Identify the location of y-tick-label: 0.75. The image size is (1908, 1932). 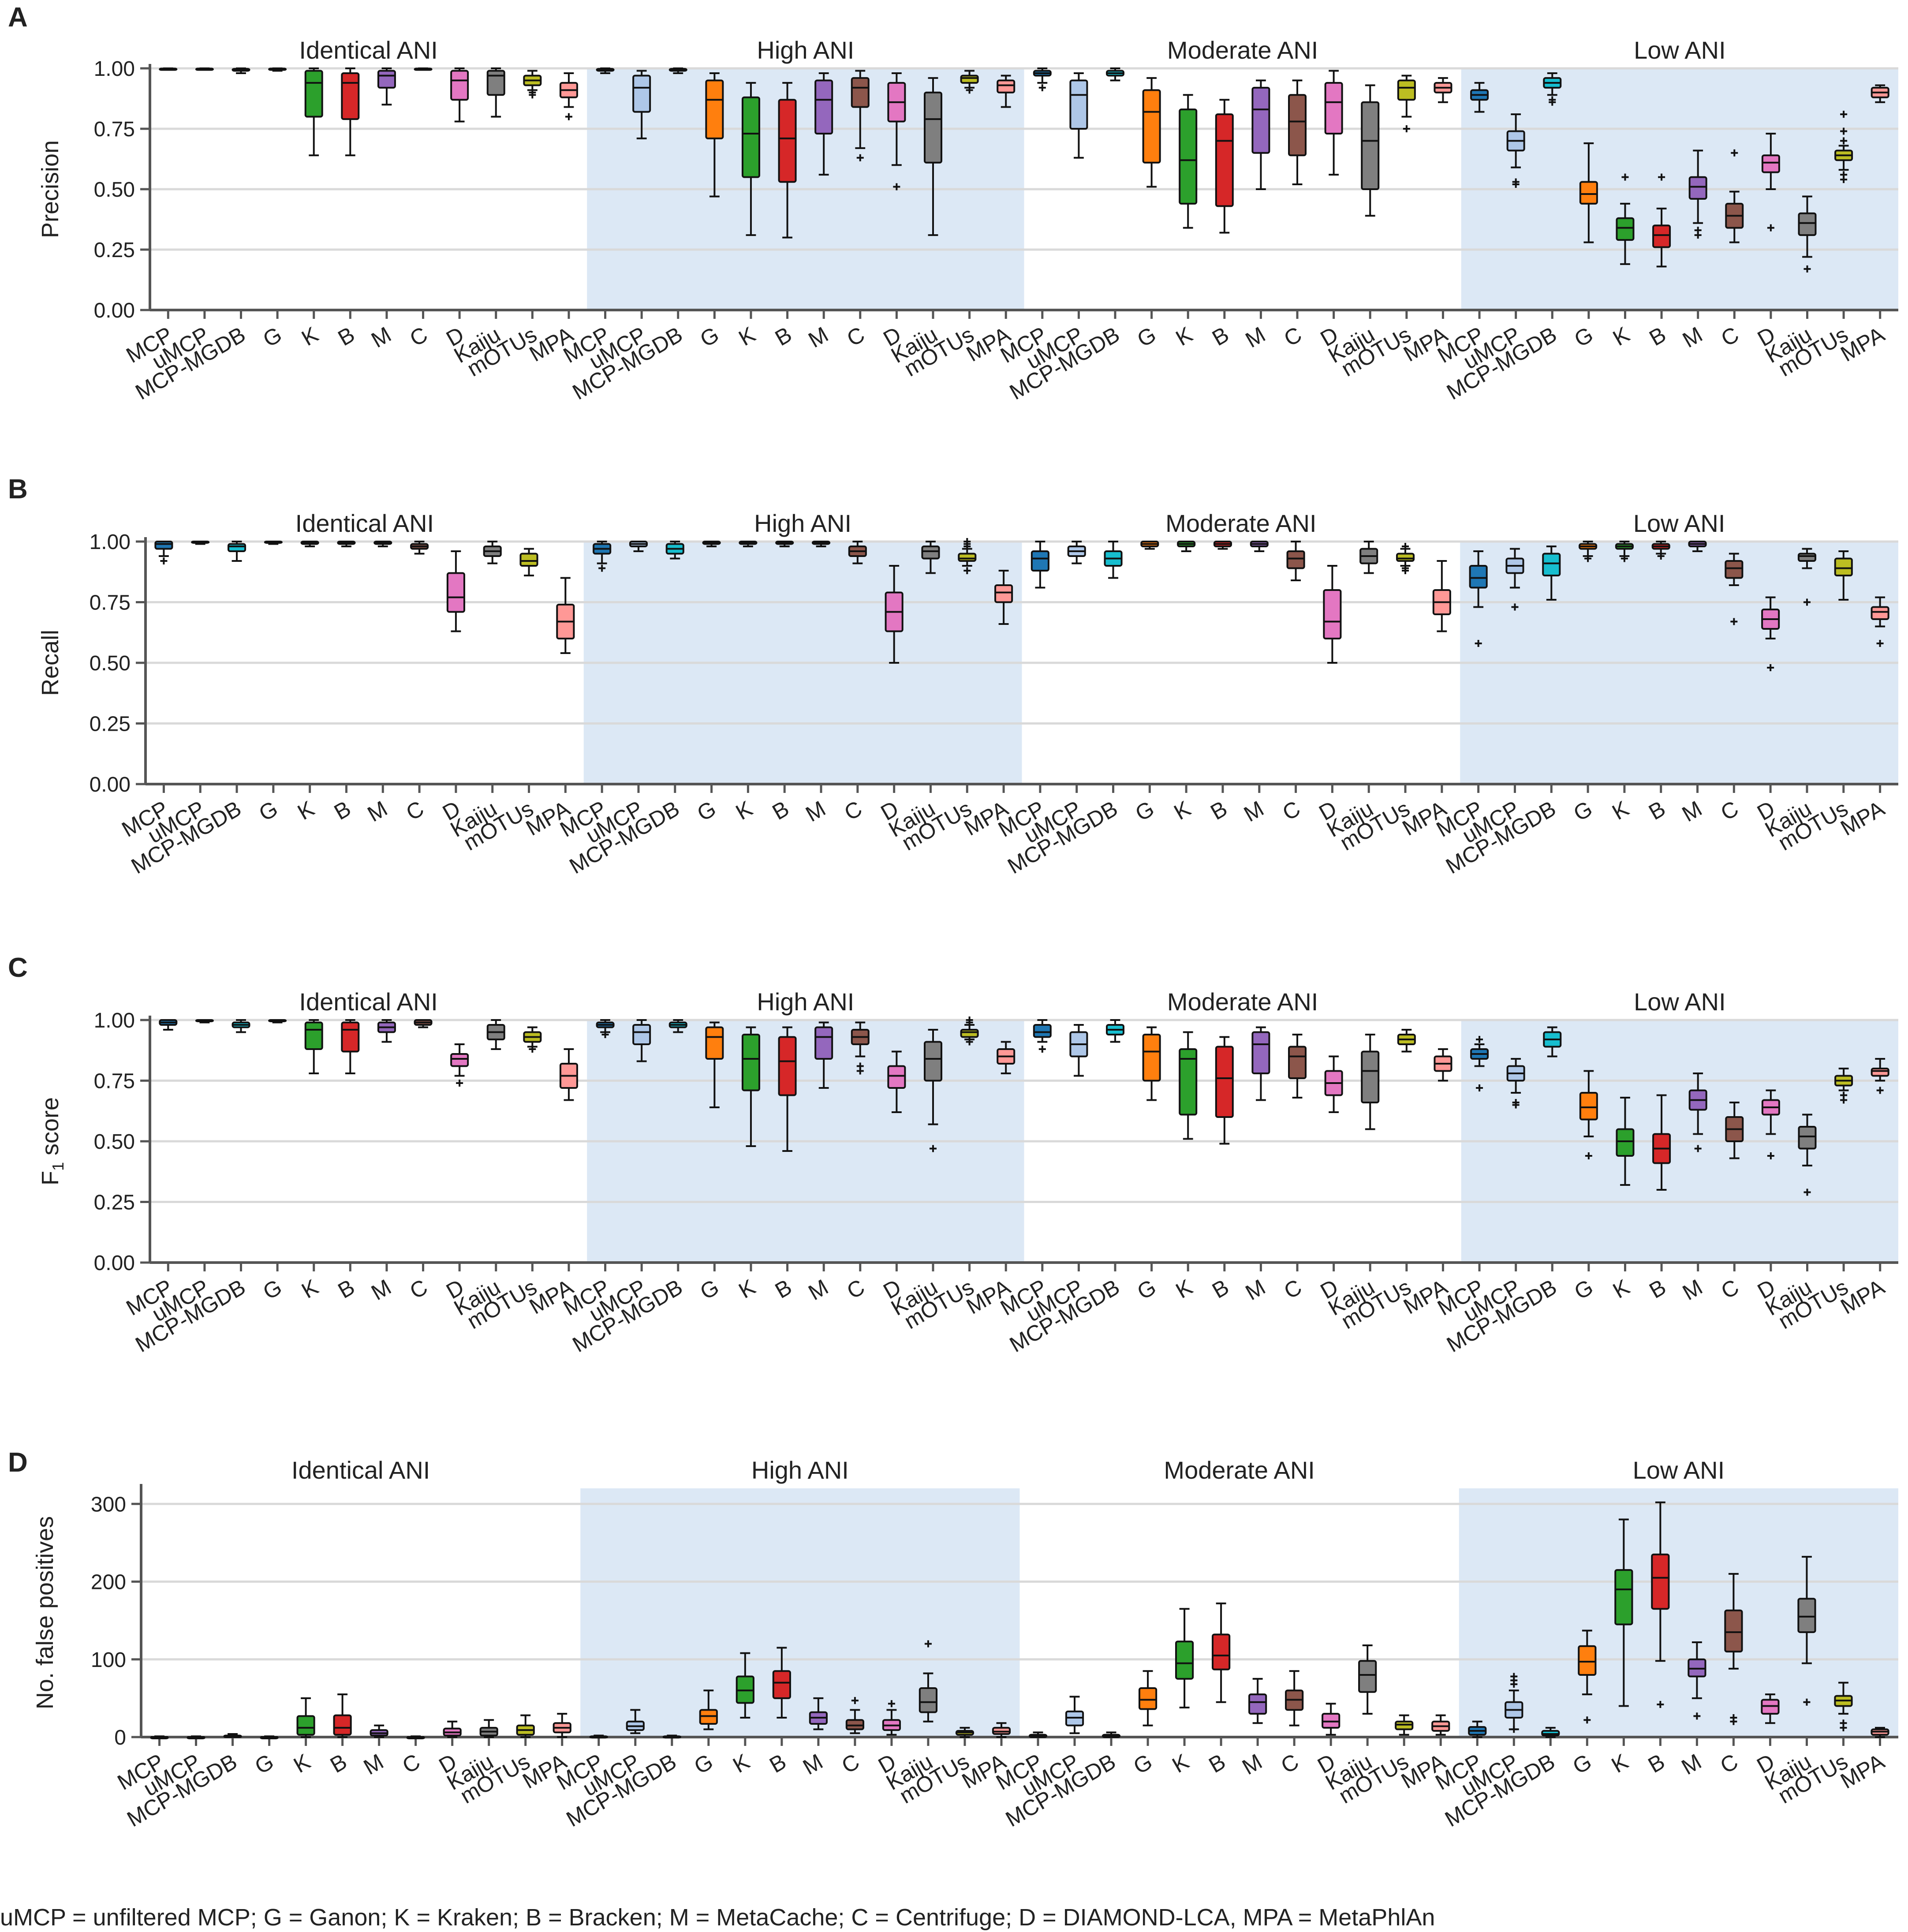
(110, 603).